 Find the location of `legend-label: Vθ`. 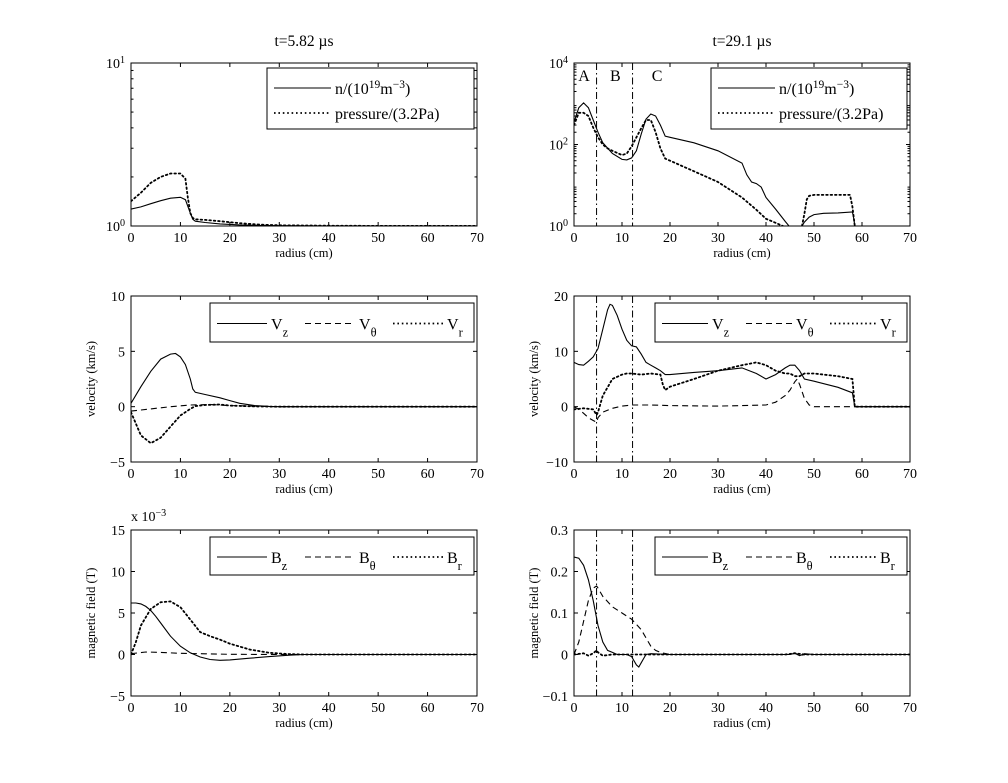

legend-label: Vθ is located at coordinates (368, 328).